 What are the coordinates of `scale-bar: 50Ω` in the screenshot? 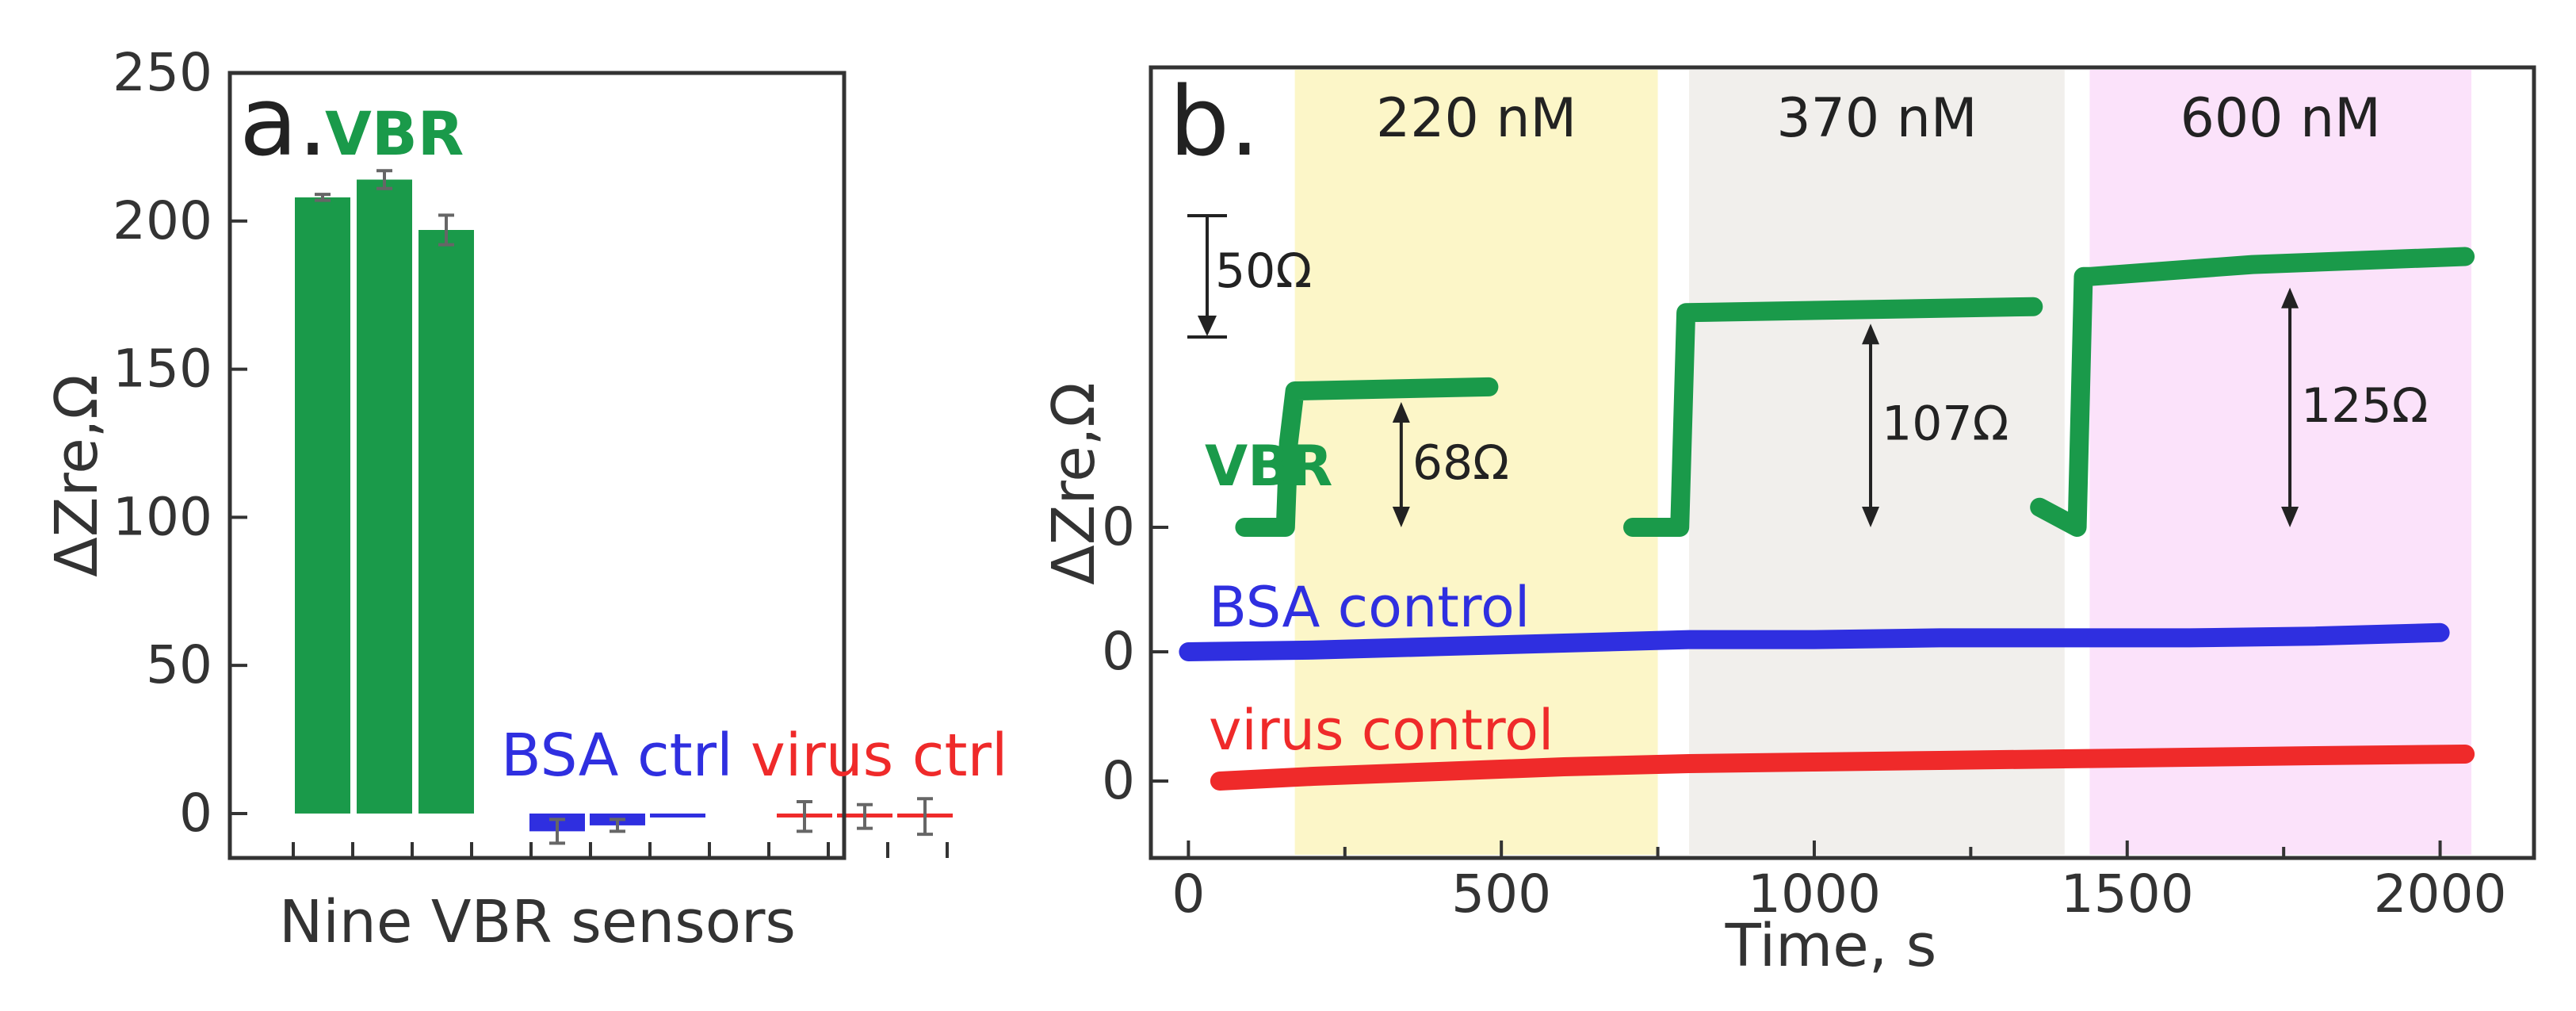 It's located at (1249, 276).